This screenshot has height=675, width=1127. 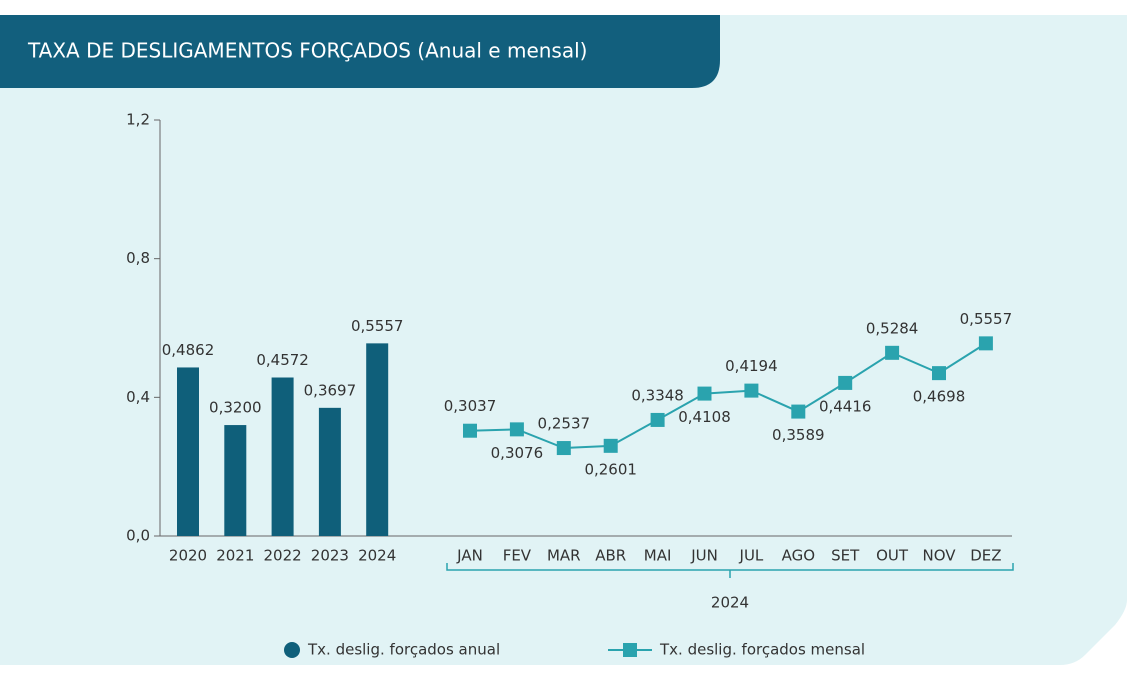 I want to click on x-tick-label: 2021, so click(x=235, y=556).